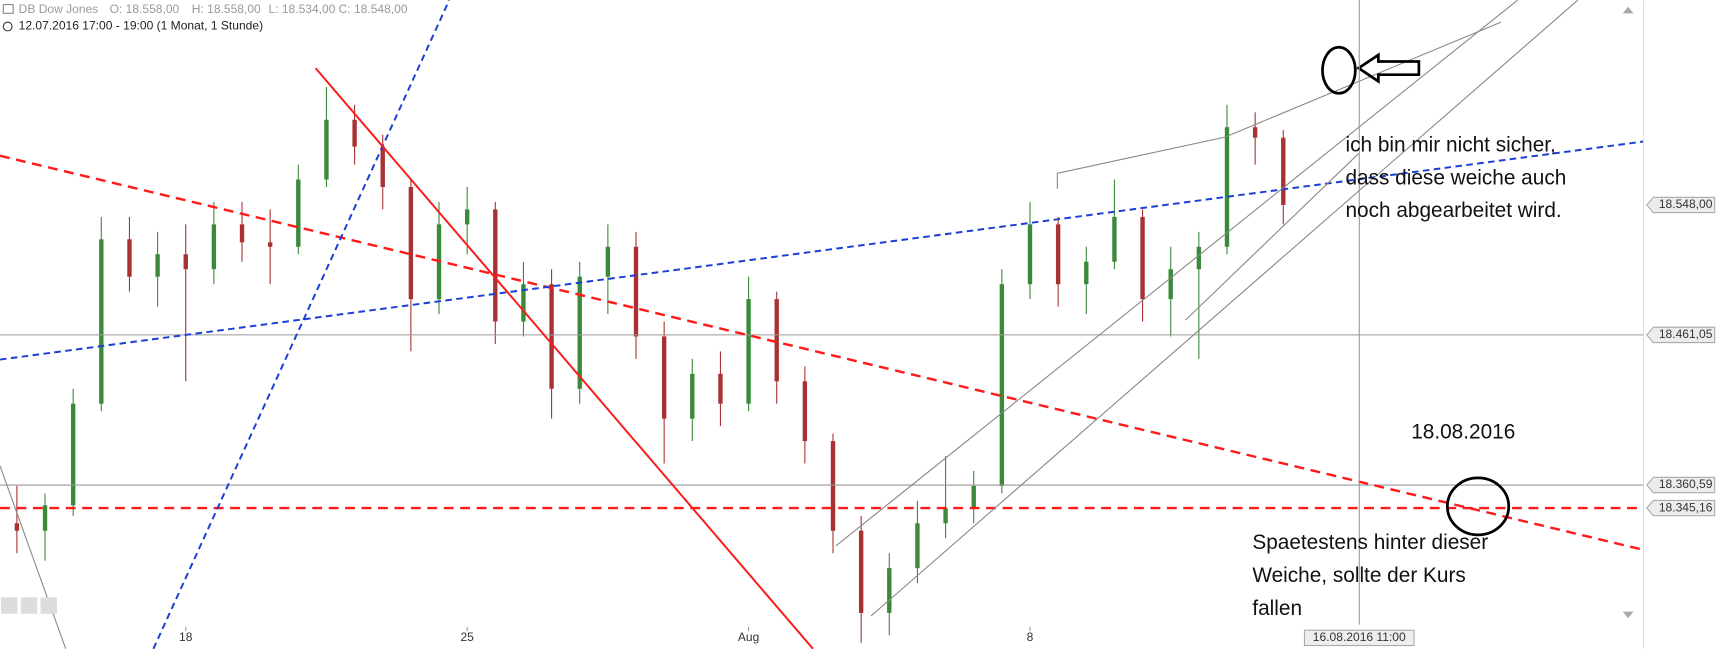  I want to click on download, so click(29, 605).